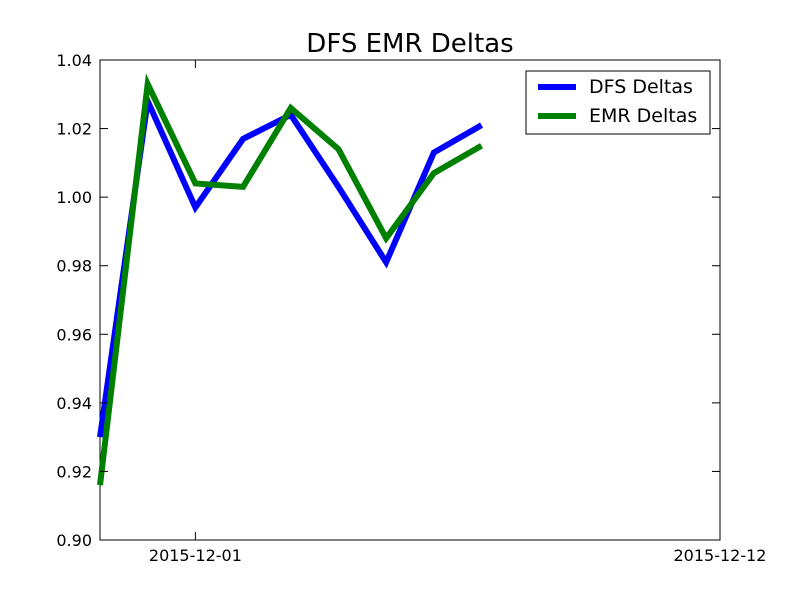  What do you see at coordinates (409, 44) in the screenshot?
I see `chart-title: DFS EMR Deltas` at bounding box center [409, 44].